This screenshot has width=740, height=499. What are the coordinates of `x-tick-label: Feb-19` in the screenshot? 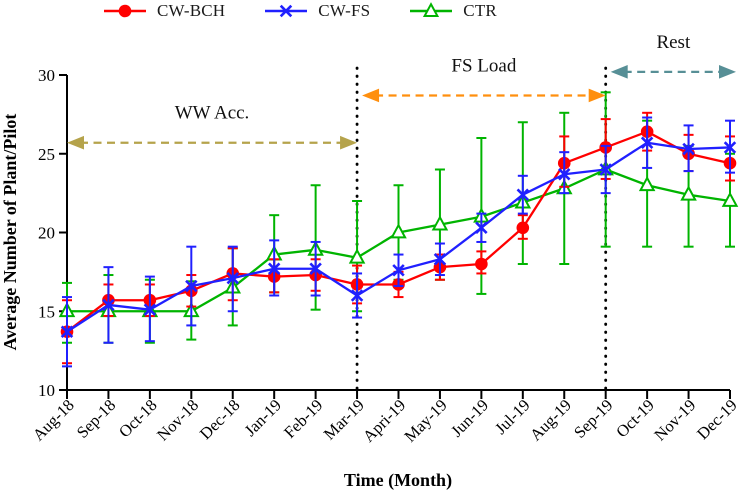 It's located at (303, 418).